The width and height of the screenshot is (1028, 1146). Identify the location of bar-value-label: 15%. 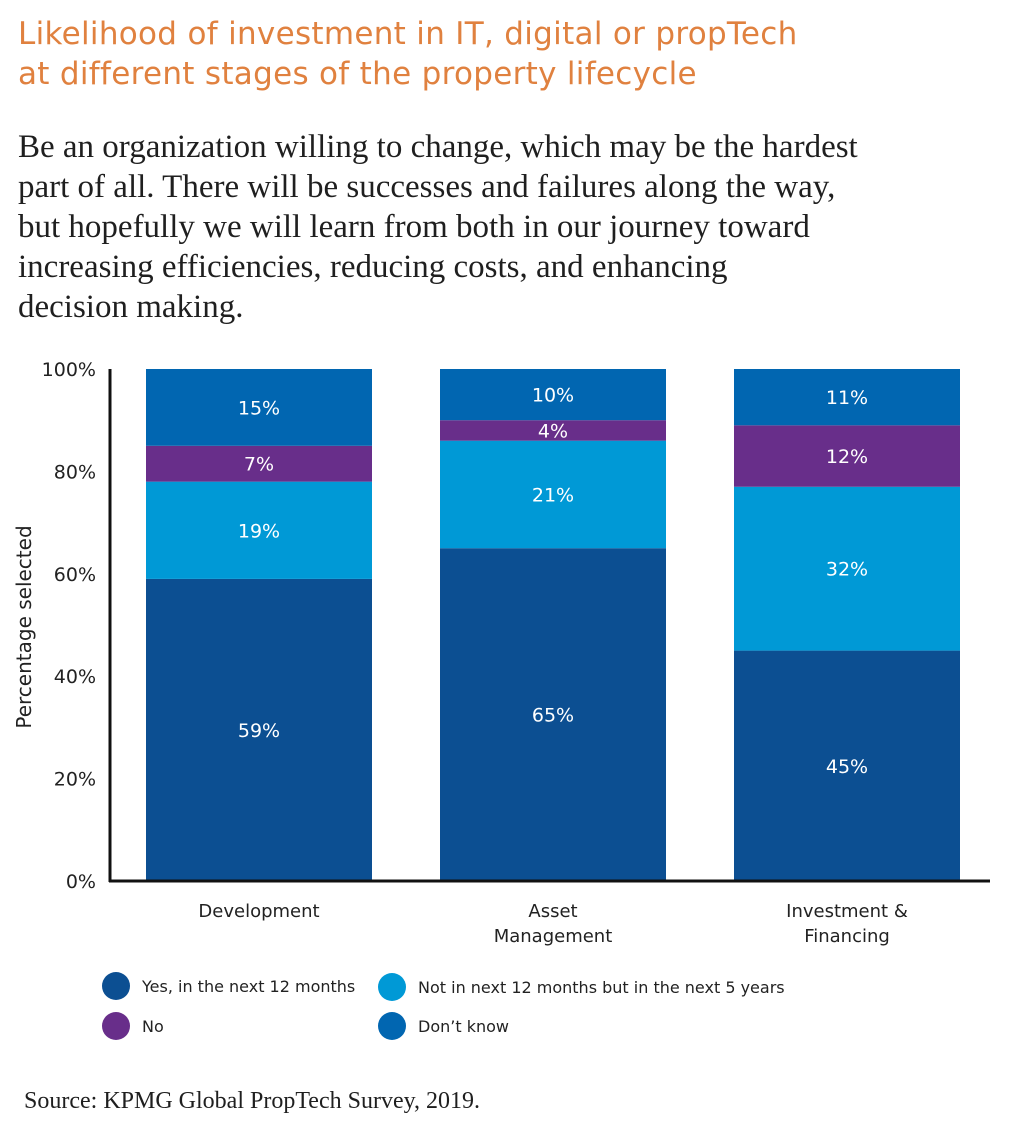
(259, 408).